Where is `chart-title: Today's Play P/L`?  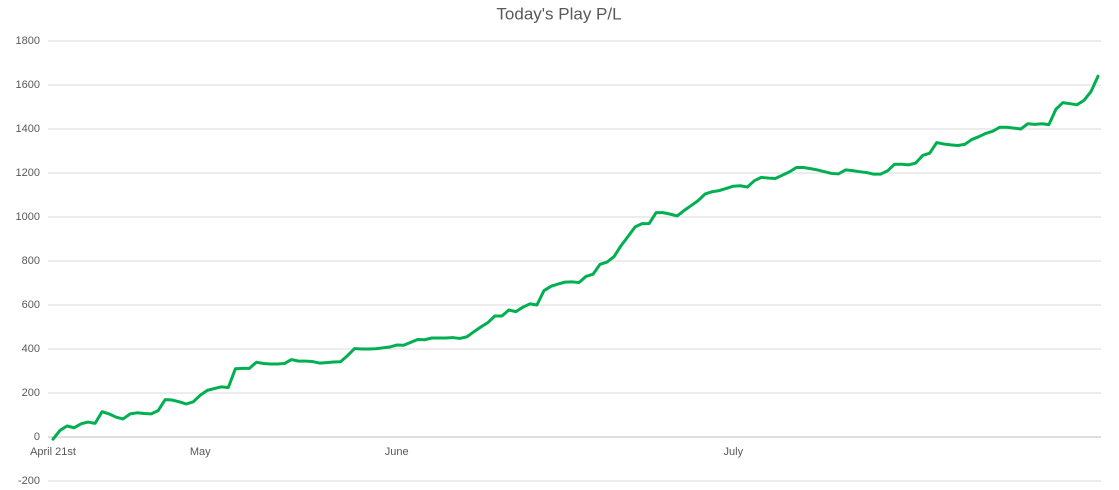 chart-title: Today's Play P/L is located at coordinates (558, 13).